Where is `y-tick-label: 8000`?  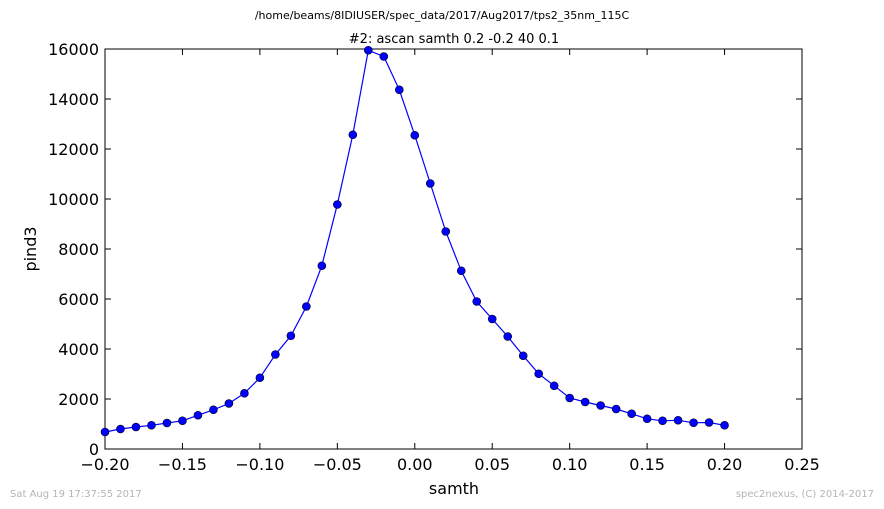
y-tick-label: 8000 is located at coordinates (78, 249).